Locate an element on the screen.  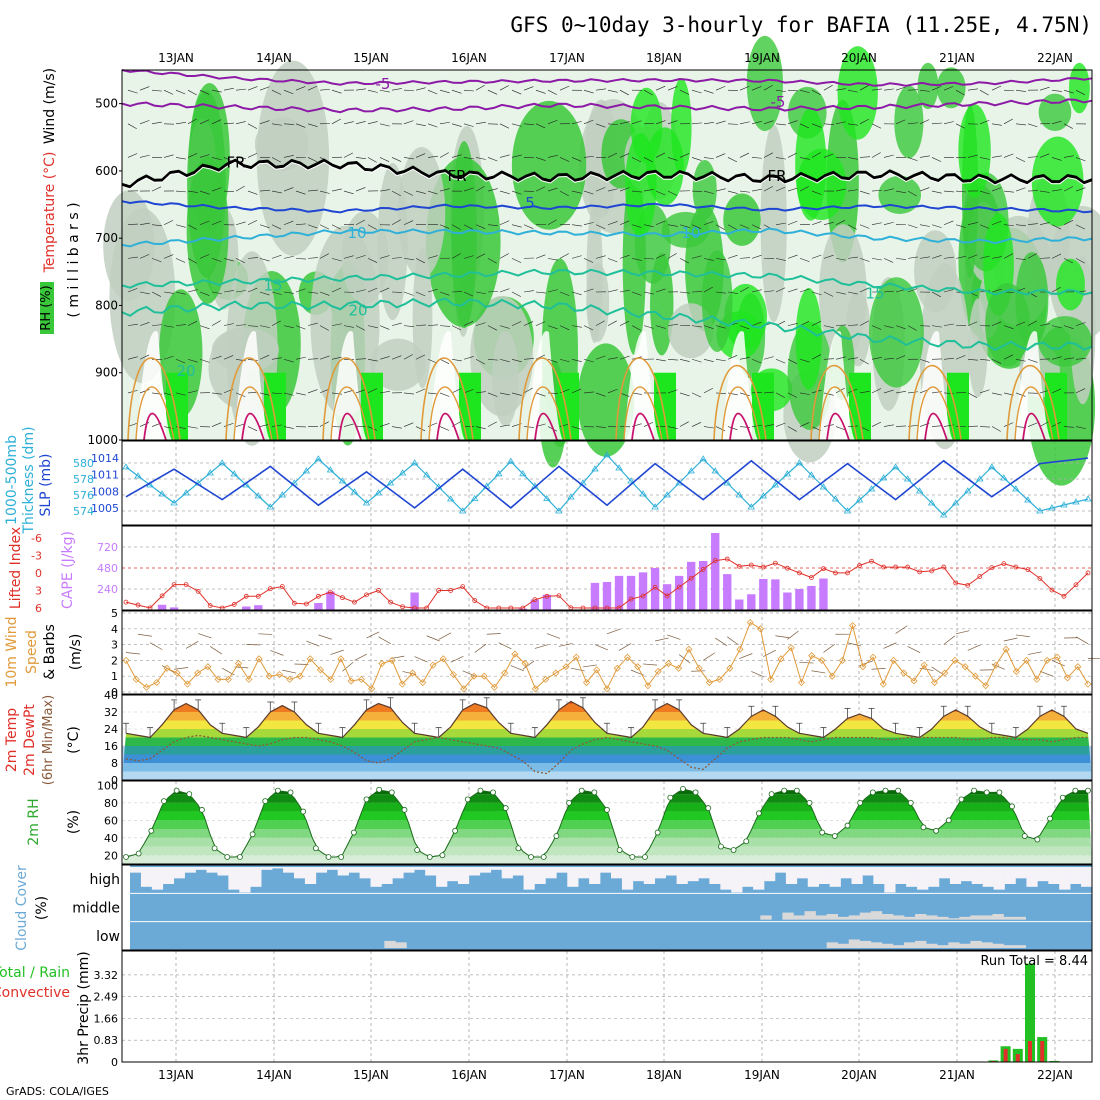
panel-frame-rh is located at coordinates (607, 822).